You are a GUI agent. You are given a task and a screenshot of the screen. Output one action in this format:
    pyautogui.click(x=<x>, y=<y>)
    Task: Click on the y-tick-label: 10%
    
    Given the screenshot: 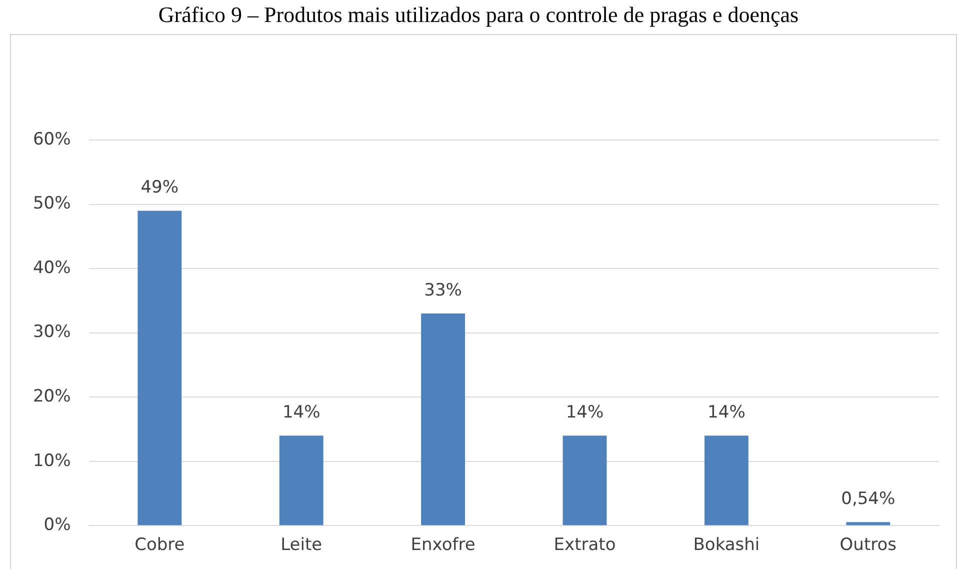 What is the action you would take?
    pyautogui.click(x=51, y=460)
    